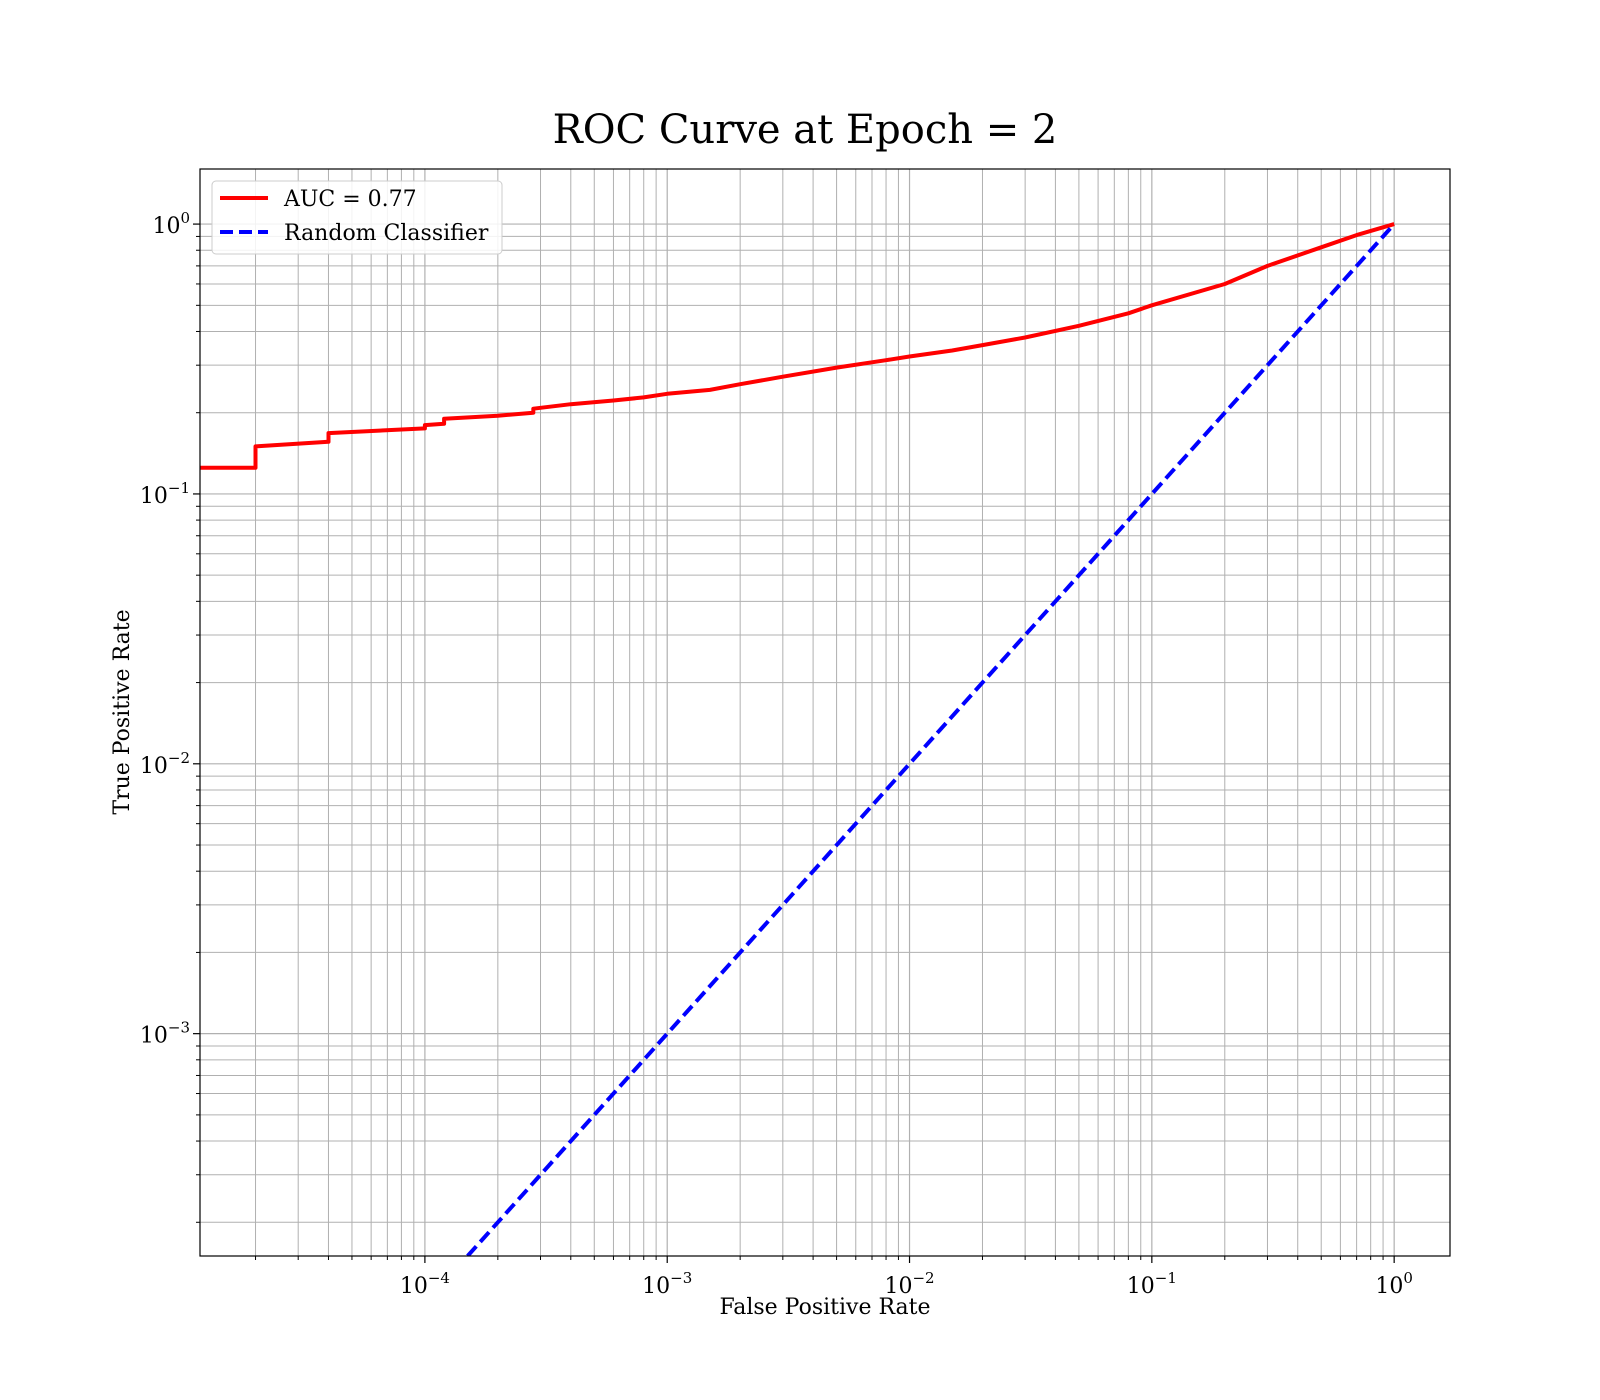 The width and height of the screenshot is (1600, 1400). Describe the element at coordinates (165, 494) in the screenshot. I see `y-tick-label: 10⁻¹` at that location.